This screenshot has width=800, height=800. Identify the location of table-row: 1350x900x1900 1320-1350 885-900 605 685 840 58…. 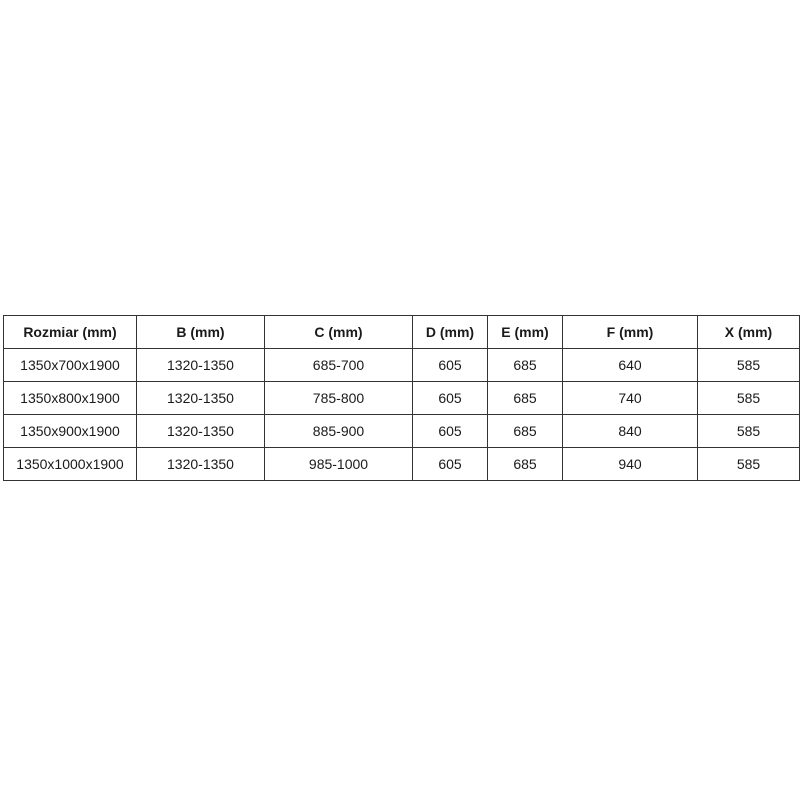
(401, 431).